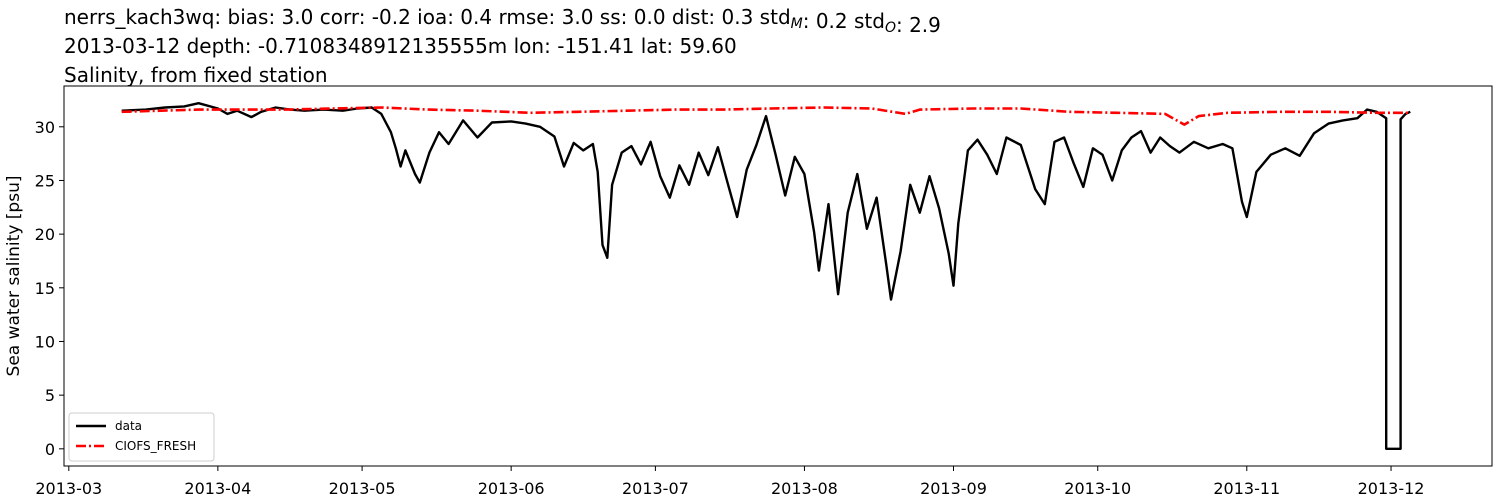 This screenshot has width=1500, height=500. Describe the element at coordinates (45, 288) in the screenshot. I see `y-tick-label: 15` at that location.